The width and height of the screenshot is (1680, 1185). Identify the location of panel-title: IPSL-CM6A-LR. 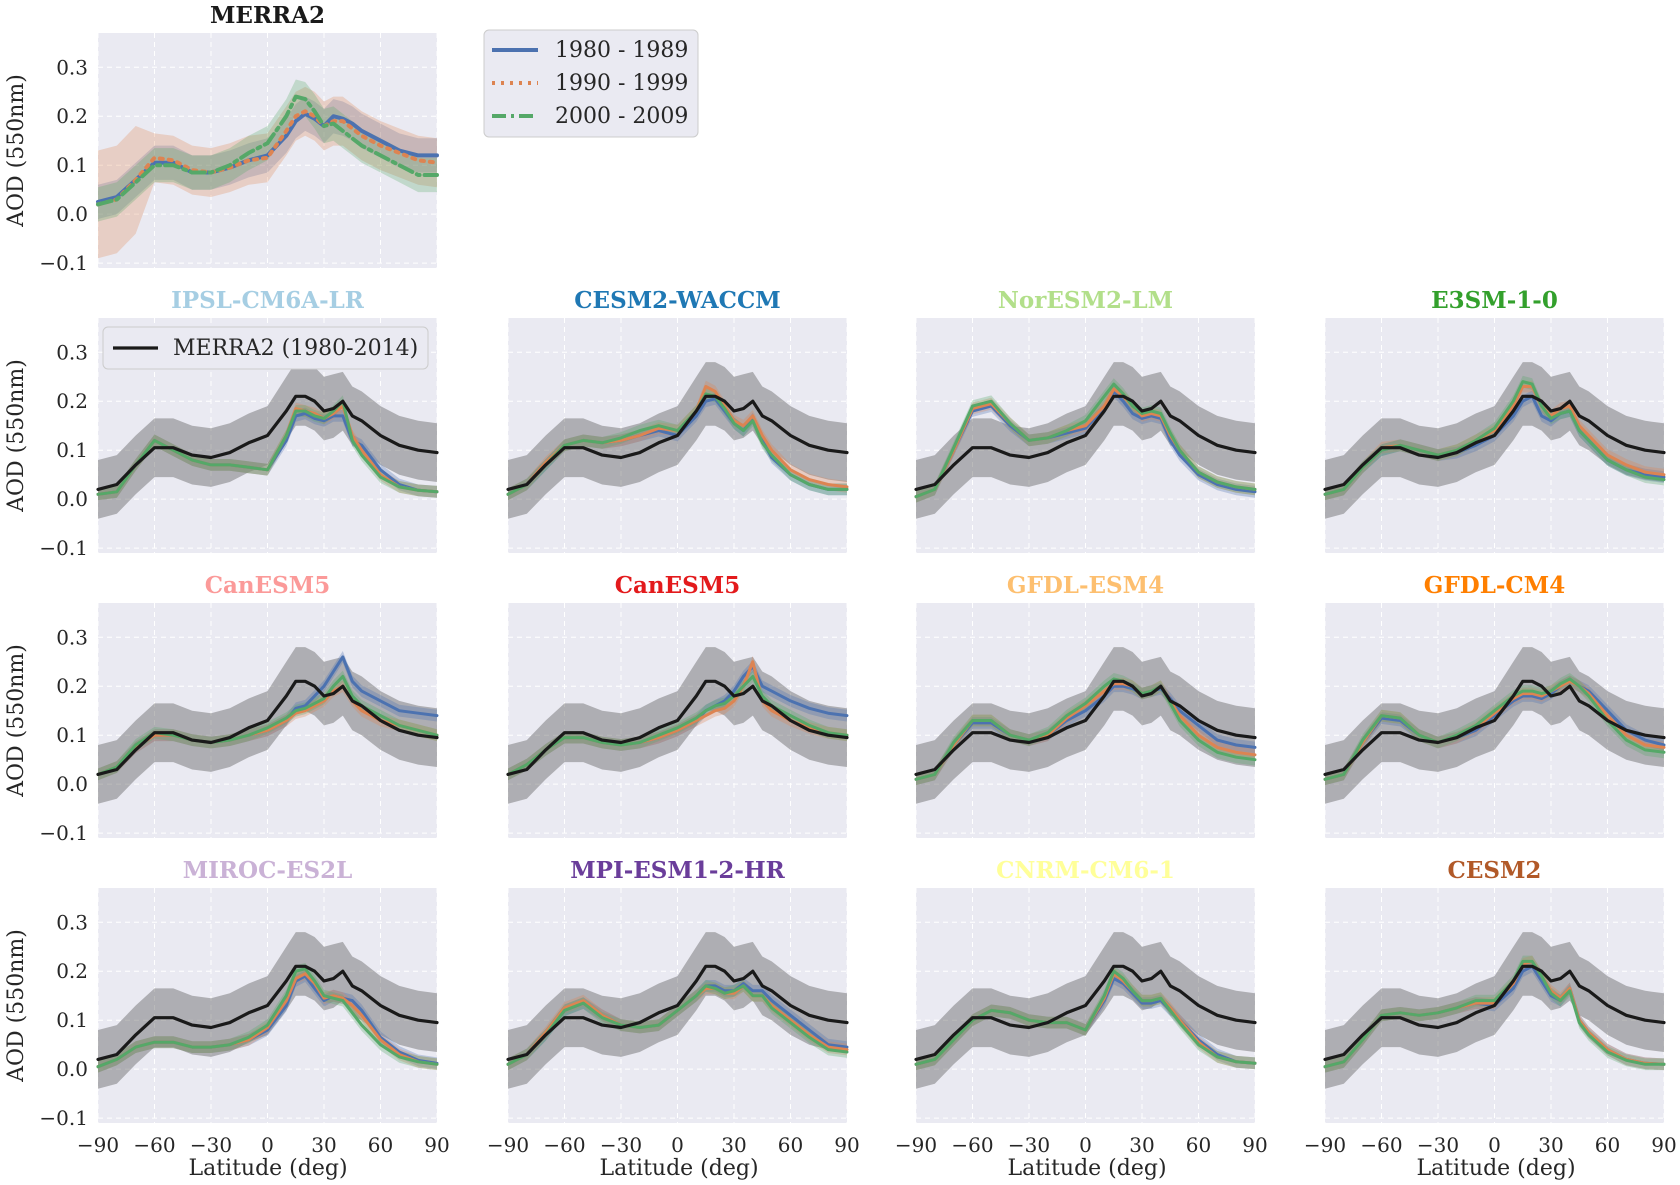
(268, 300).